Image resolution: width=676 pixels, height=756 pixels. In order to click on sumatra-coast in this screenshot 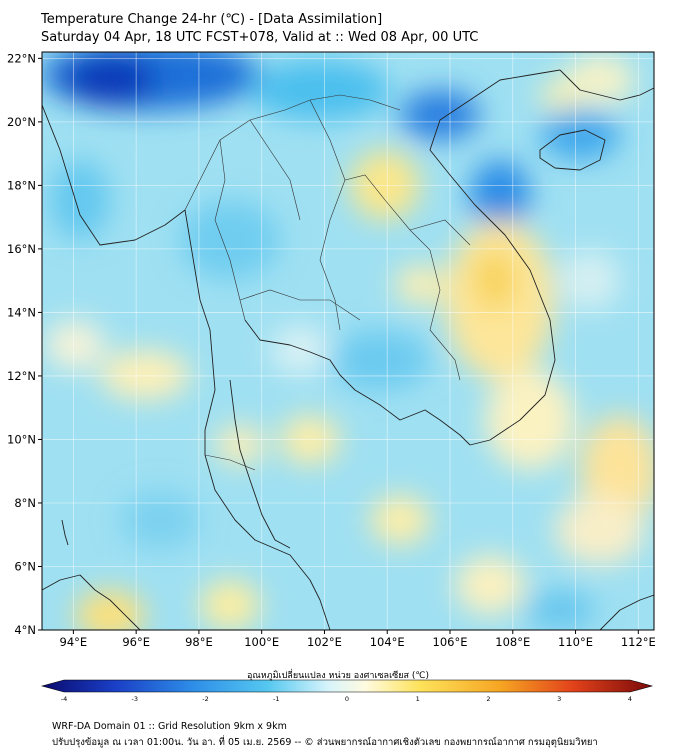, I will do `click(91, 602)`.